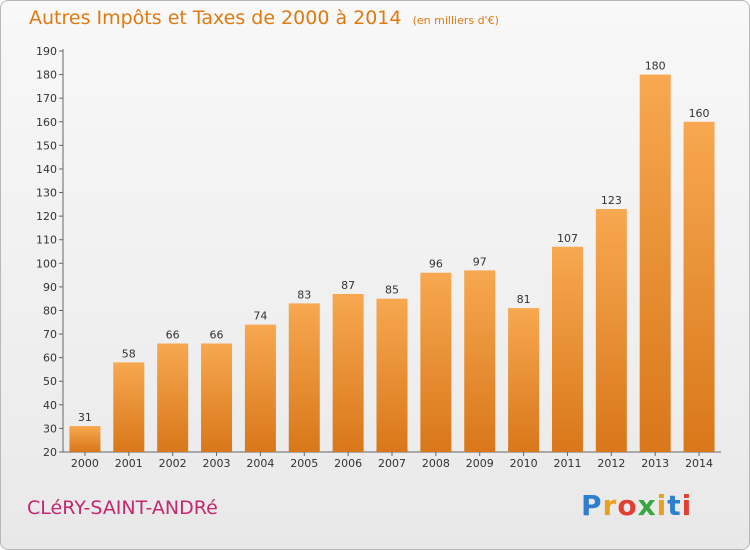 The height and width of the screenshot is (550, 750). Describe the element at coordinates (50, 428) in the screenshot. I see `y-tick-label: 30` at that location.